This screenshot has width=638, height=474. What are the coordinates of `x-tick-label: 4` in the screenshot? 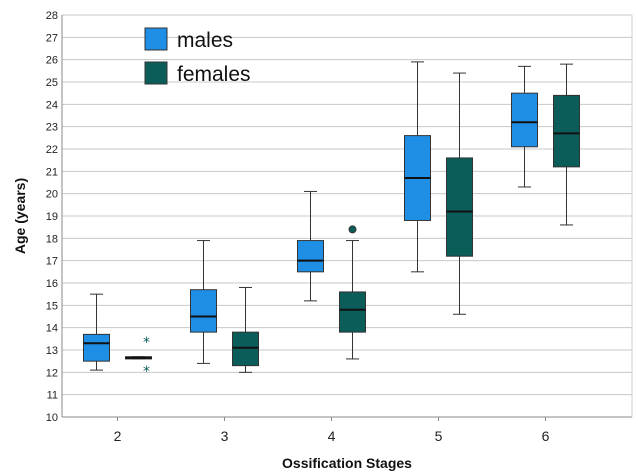 It's located at (332, 436).